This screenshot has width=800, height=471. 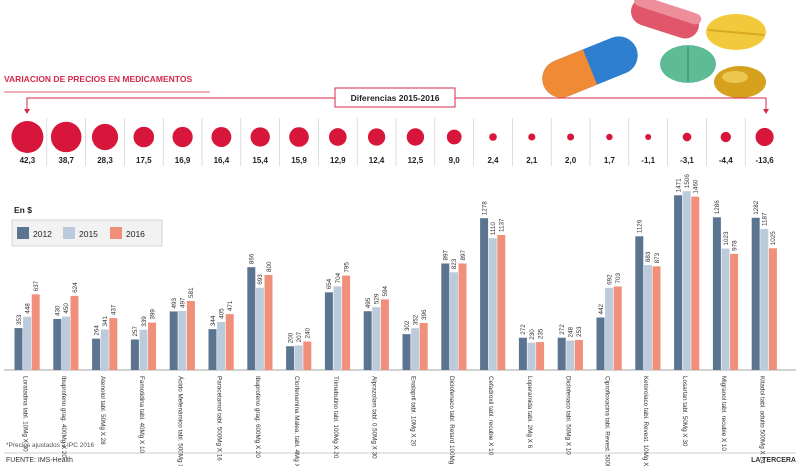 I want to click on bar-value-label: 493, so click(x=174, y=302).